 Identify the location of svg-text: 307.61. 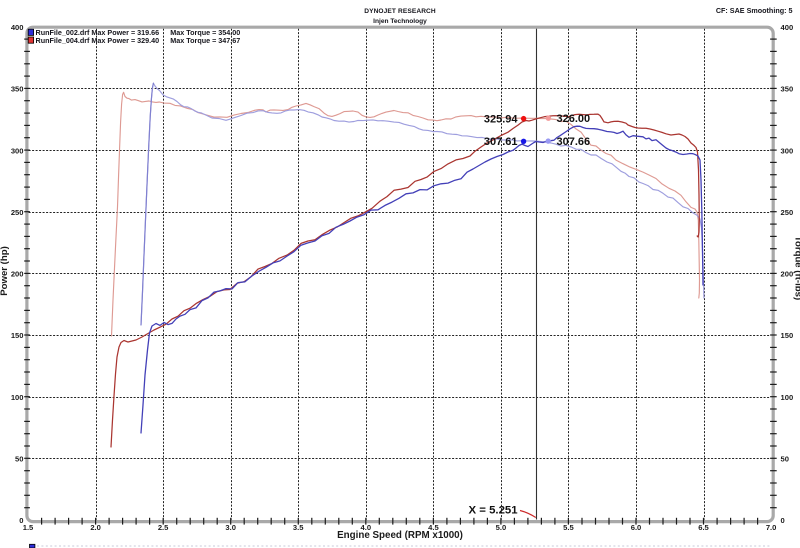
(501, 142).